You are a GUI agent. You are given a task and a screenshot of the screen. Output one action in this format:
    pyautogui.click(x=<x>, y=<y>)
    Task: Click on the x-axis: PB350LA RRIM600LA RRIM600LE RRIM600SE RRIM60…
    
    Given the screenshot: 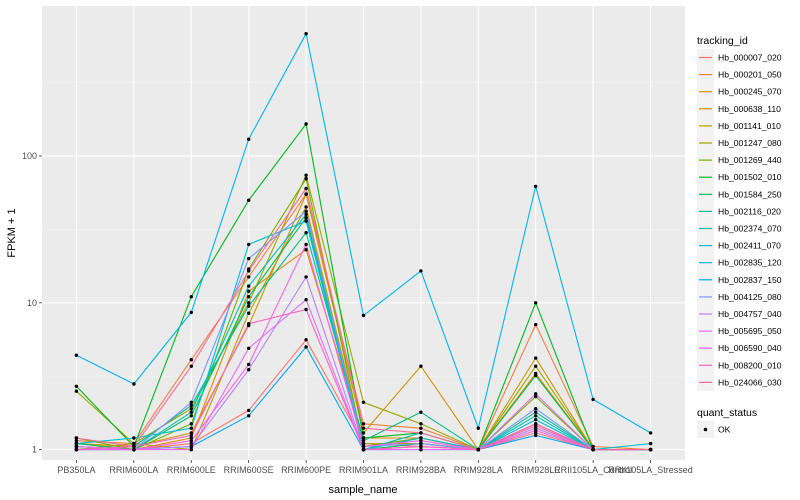 What is the action you would take?
    pyautogui.click(x=375, y=467)
    